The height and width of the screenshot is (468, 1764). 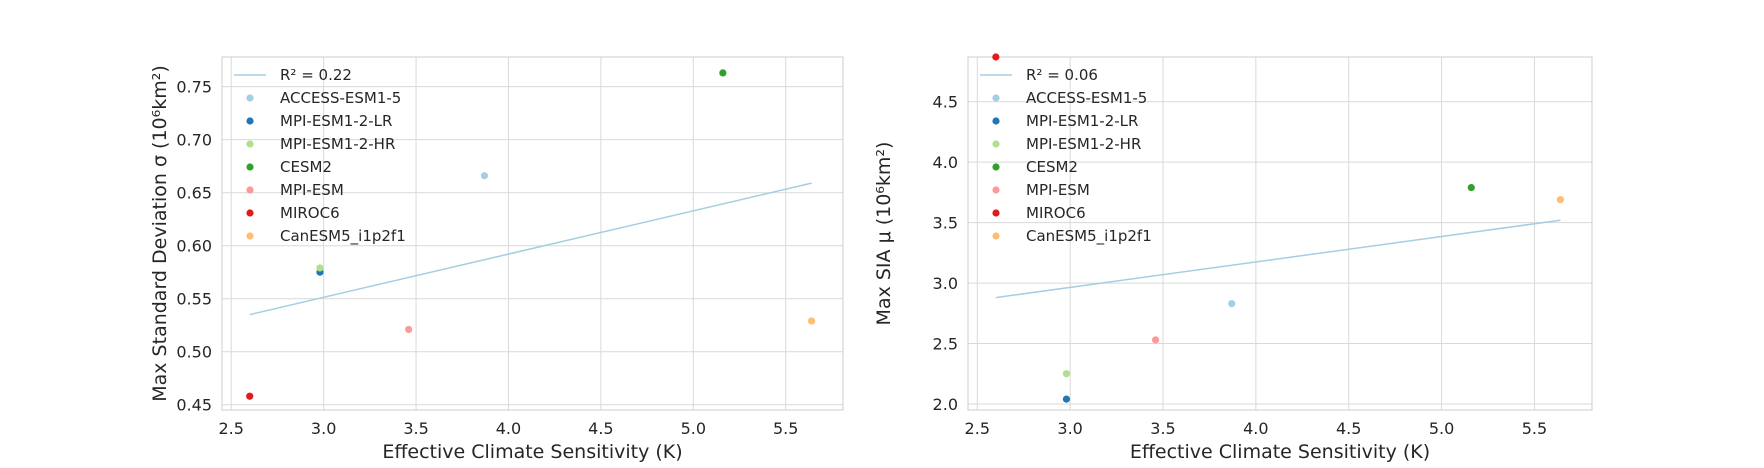 I want to click on y-tick-label: 0.65, so click(x=194, y=193).